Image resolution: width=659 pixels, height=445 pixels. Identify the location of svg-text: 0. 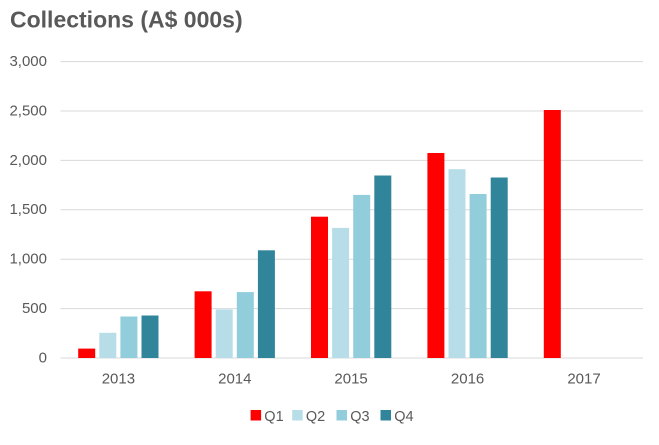
(43, 357).